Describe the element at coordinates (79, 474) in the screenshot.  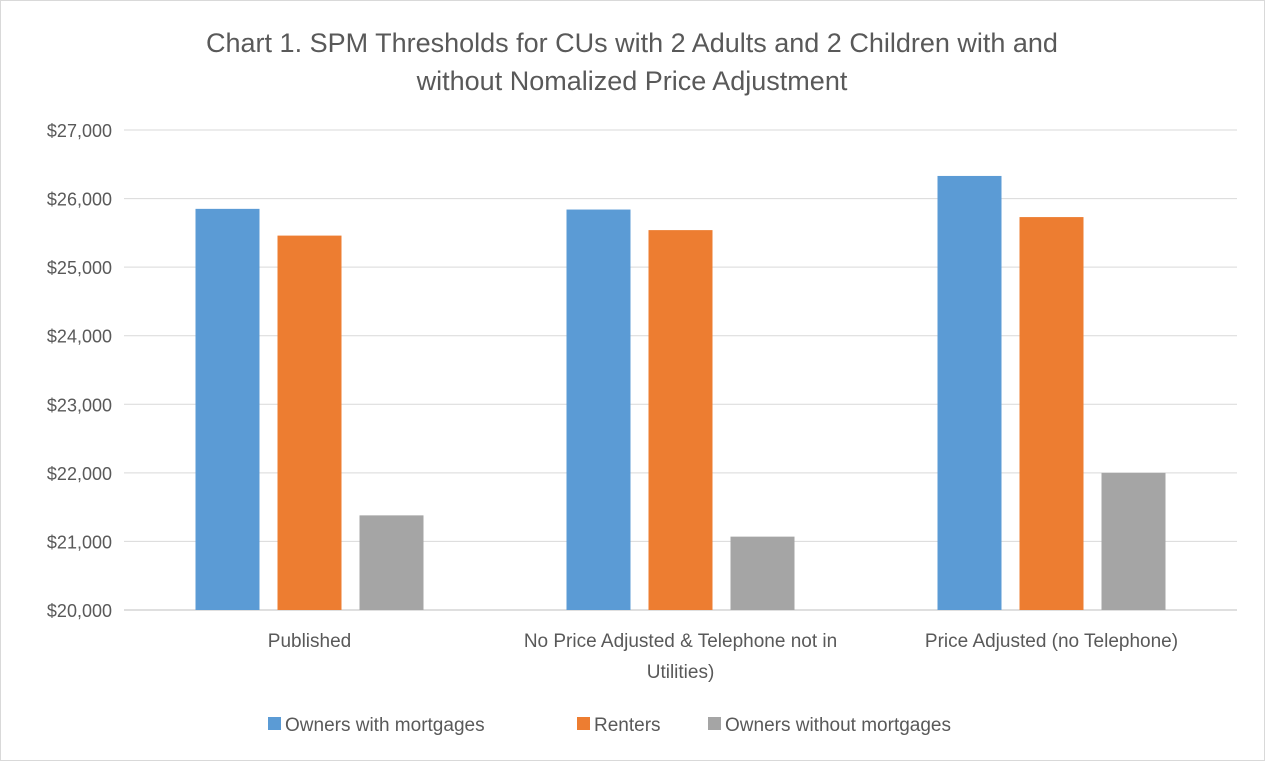
I see `y-tick-label: $22,000` at that location.